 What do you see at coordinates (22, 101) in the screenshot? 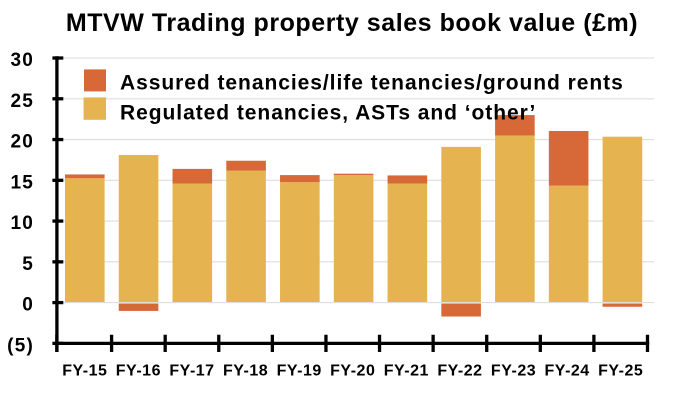
I see `svg-text: 25` at bounding box center [22, 101].